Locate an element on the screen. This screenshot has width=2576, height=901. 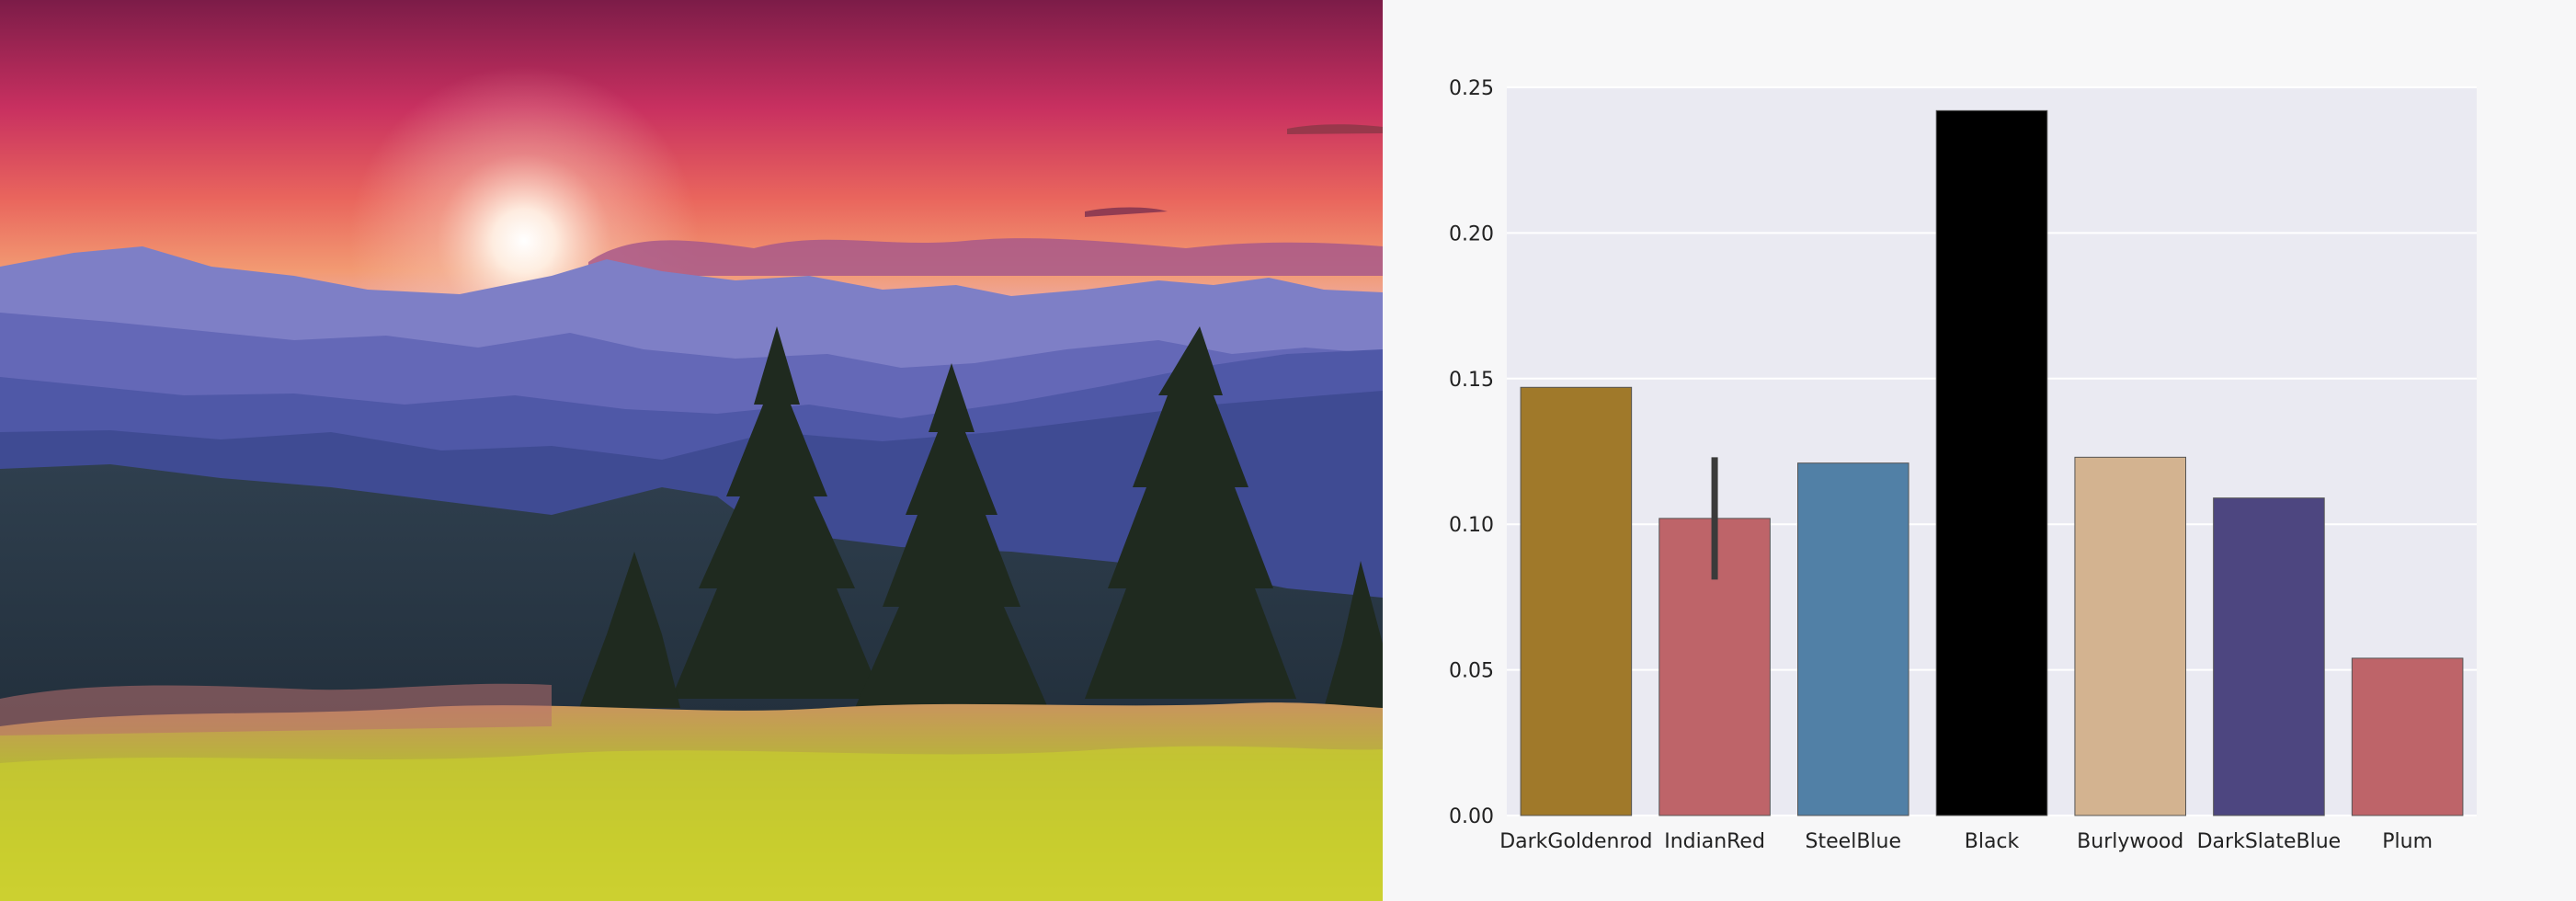
bar-darkgoldenrod is located at coordinates (1576, 601).